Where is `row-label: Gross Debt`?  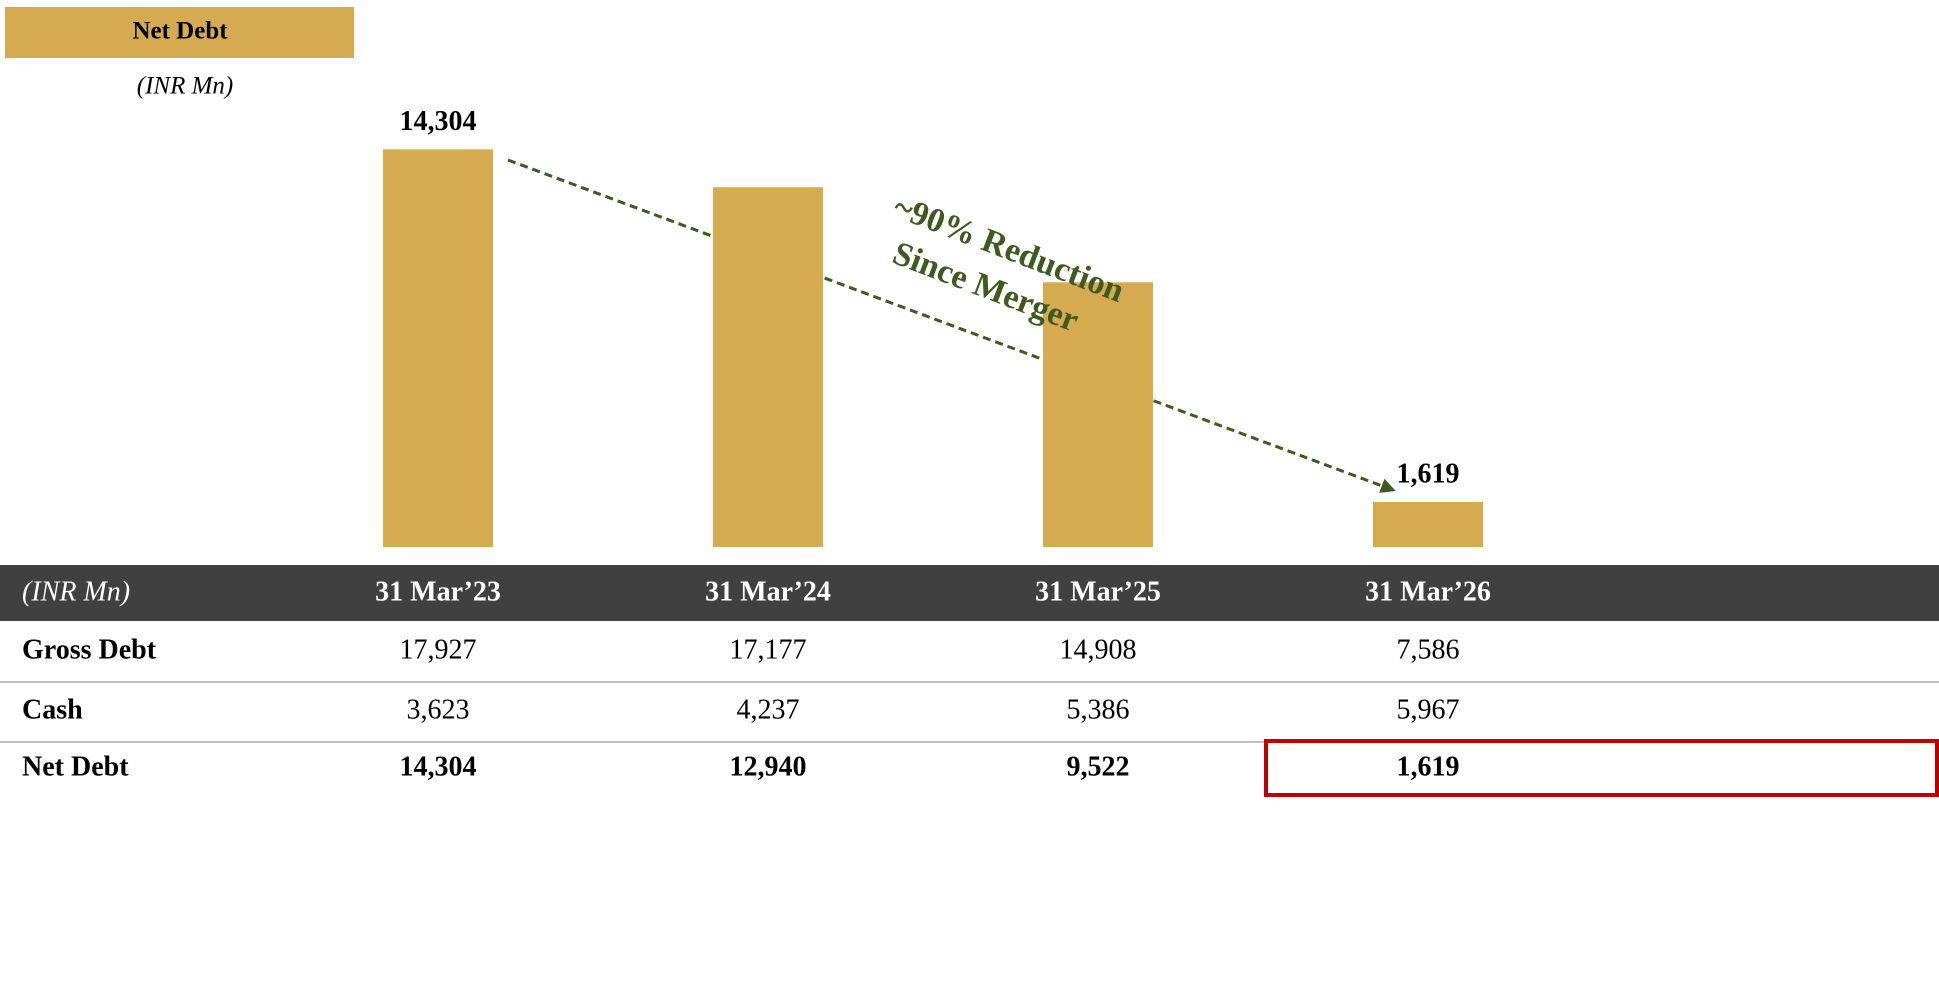 row-label: Gross Debt is located at coordinates (89, 649).